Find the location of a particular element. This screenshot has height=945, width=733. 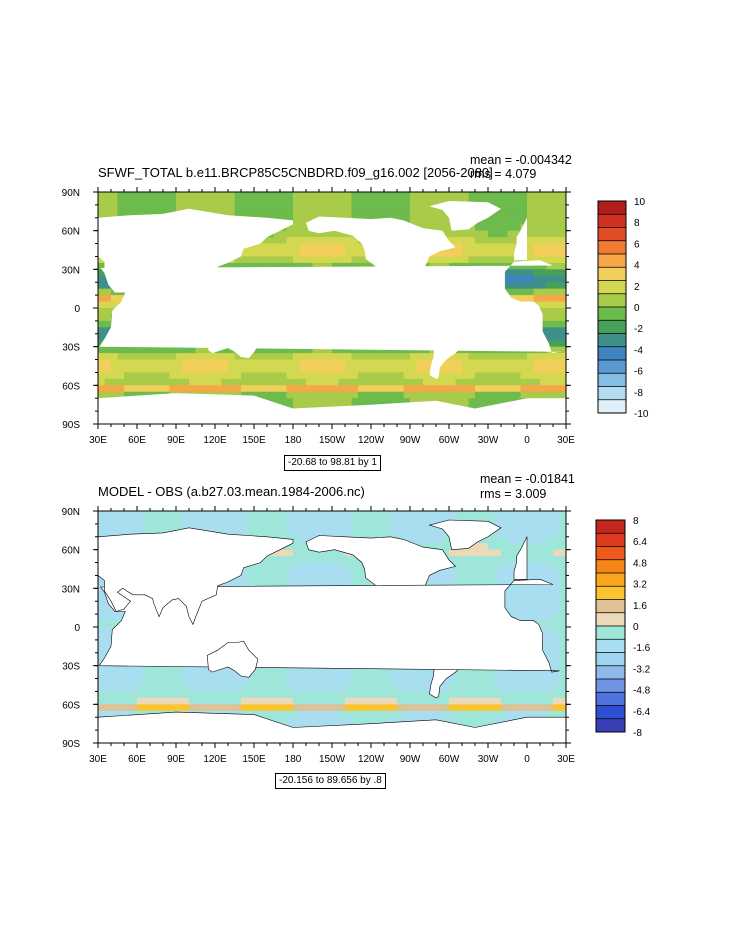

panel2-ytick-label: 30S is located at coordinates (71, 667).